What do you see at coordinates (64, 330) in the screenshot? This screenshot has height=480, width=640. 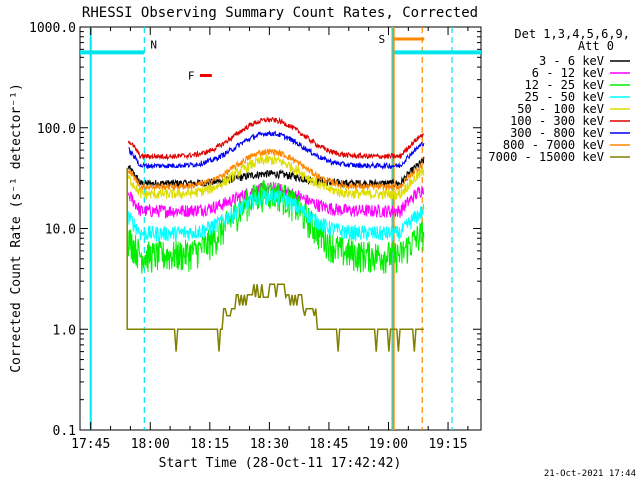 I see `y-tick-label: 1.0` at bounding box center [64, 330].